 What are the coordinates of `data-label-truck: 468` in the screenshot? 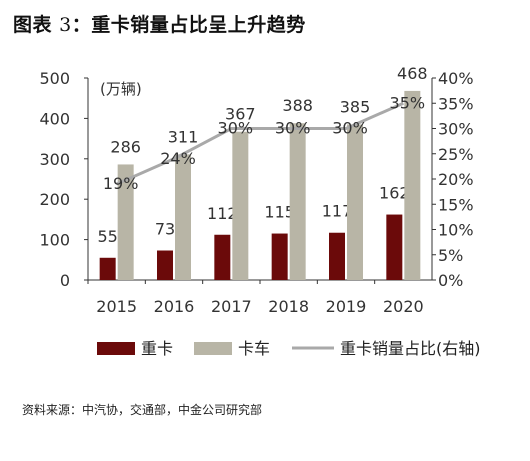 It's located at (412, 73).